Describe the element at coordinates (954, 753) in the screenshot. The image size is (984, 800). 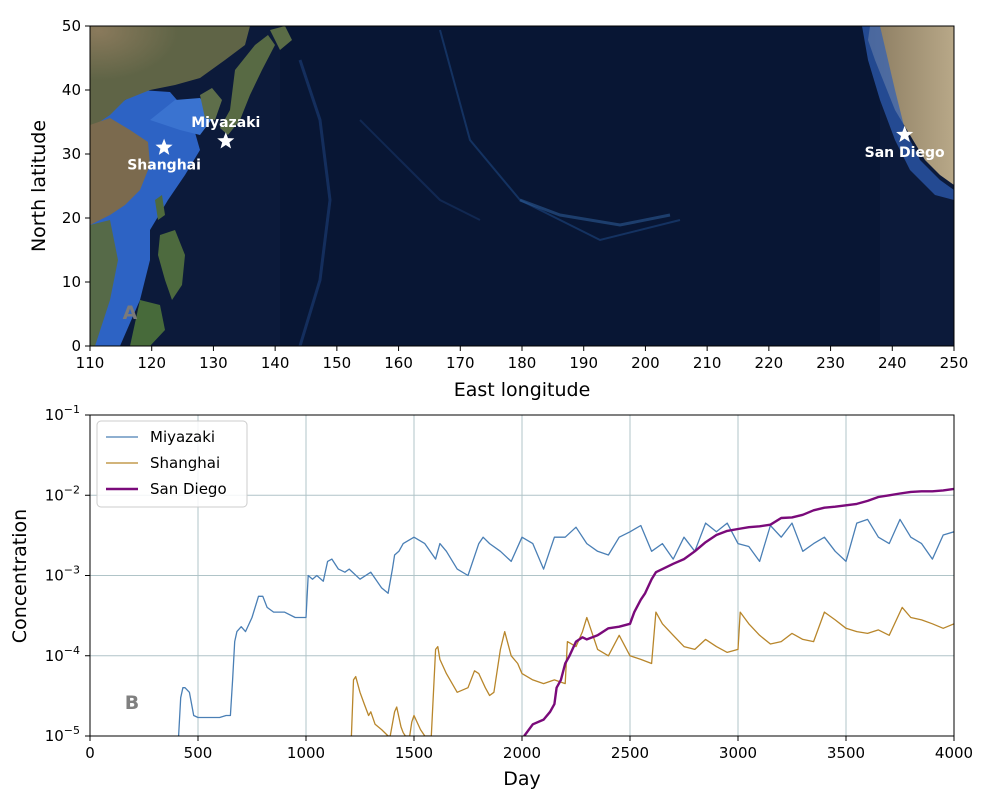
I see `chart-x-tick-label: 4000` at that location.